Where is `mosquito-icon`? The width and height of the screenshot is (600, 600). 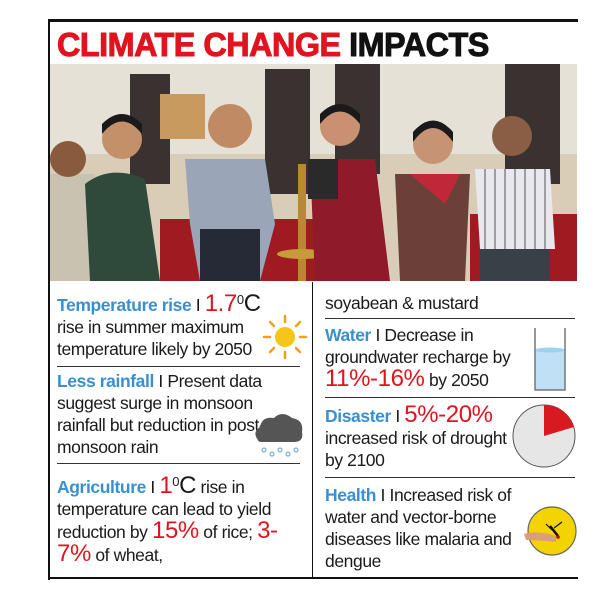
mosquito-icon is located at coordinates (550, 531).